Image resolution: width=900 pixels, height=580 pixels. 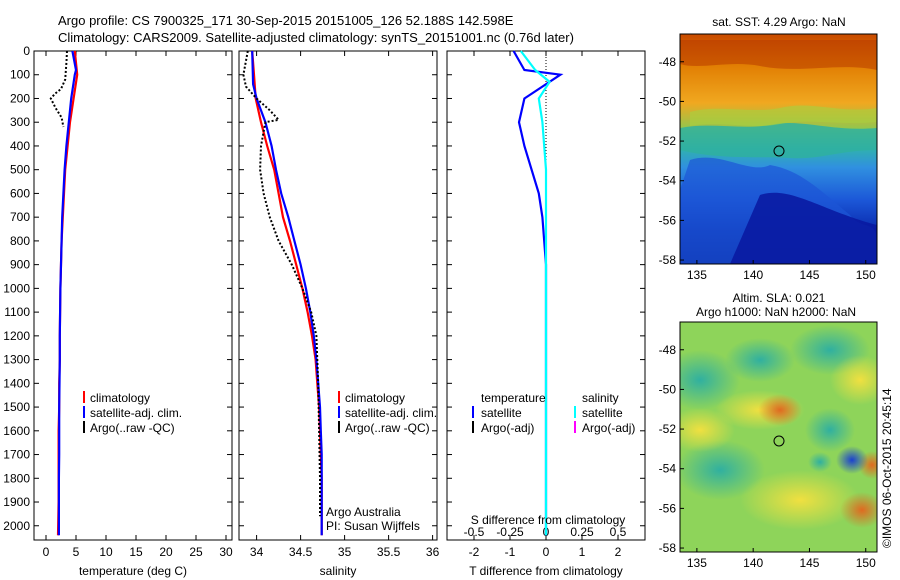 What do you see at coordinates (507, 428) in the screenshot?
I see `legend-temp-argo-label: Argo(-adj)` at bounding box center [507, 428].